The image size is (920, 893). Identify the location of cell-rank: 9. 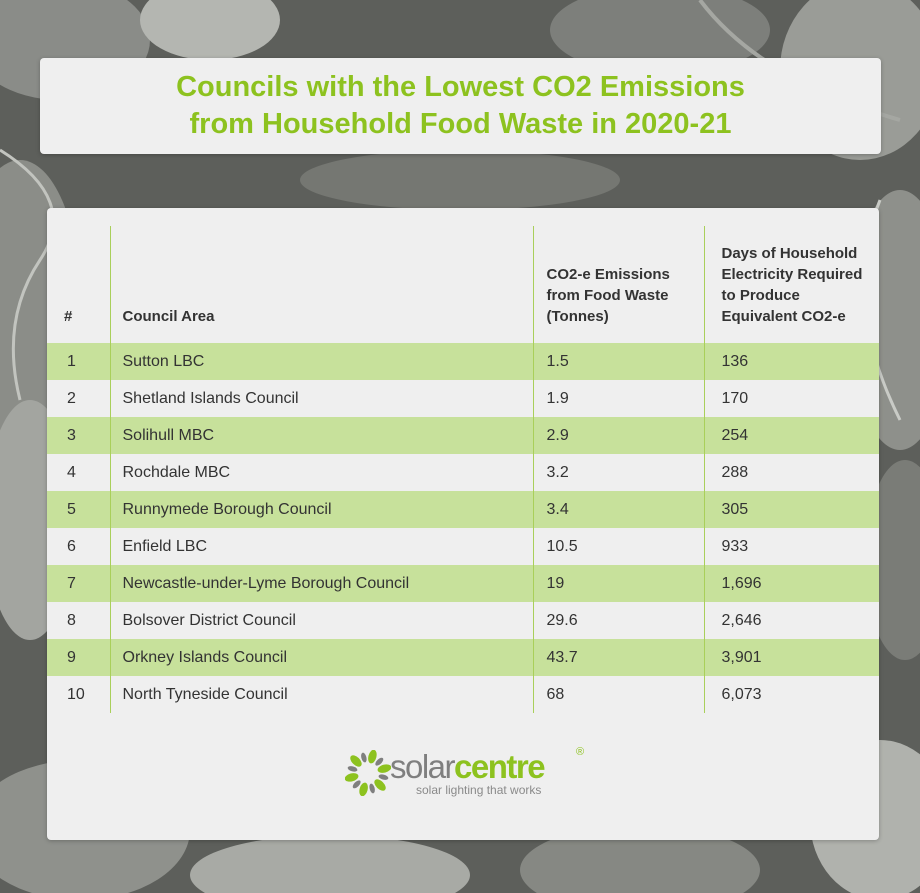
(78, 657).